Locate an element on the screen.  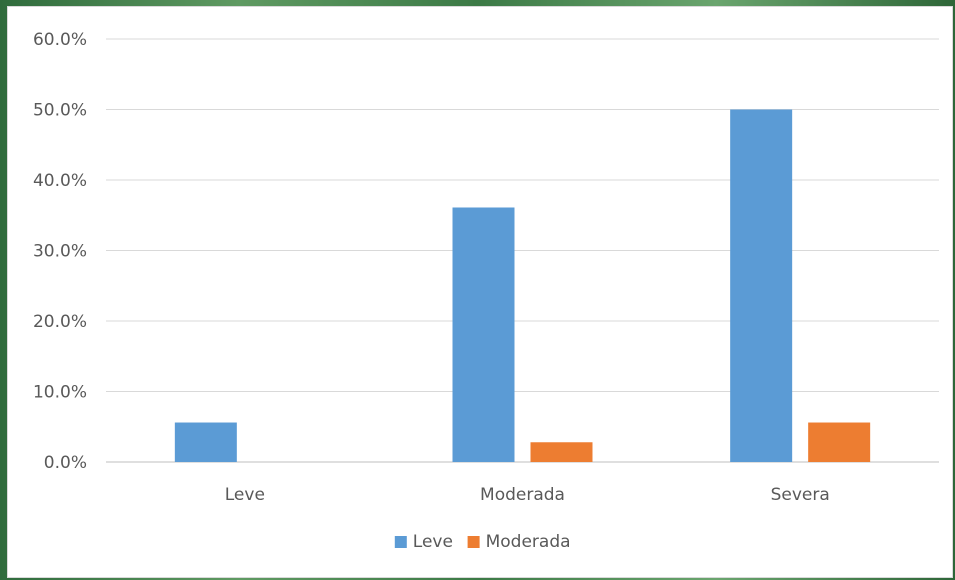
bar-leve-leve is located at coordinates (205, 442).